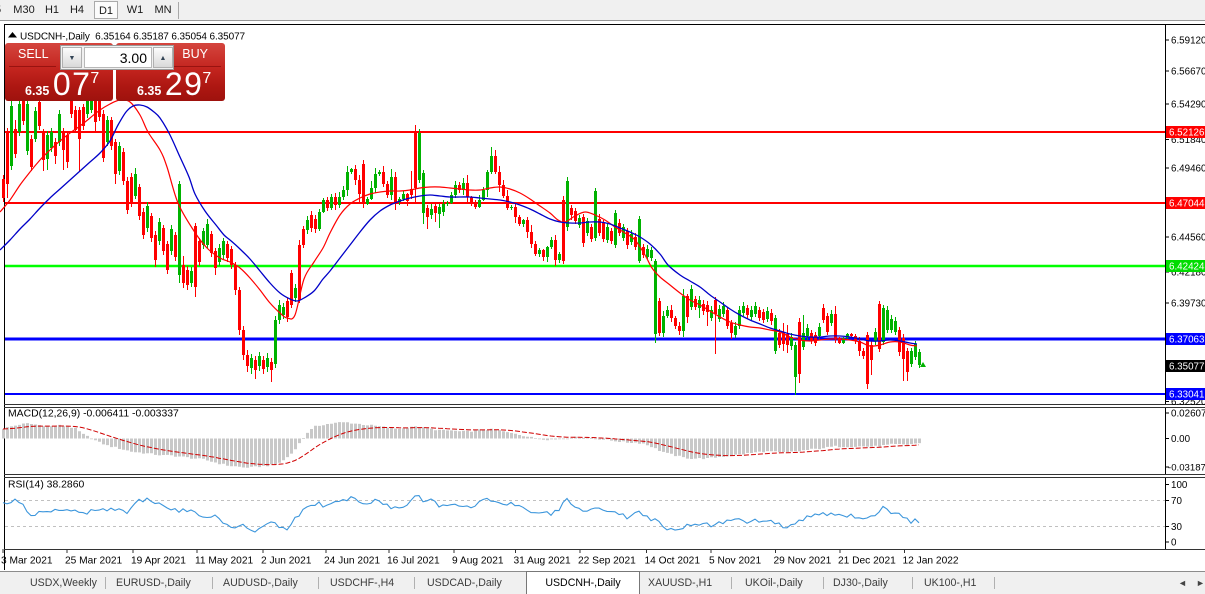 This screenshot has width=1205, height=594. I want to click on svg-text: 9 Aug 2021, so click(478, 561).